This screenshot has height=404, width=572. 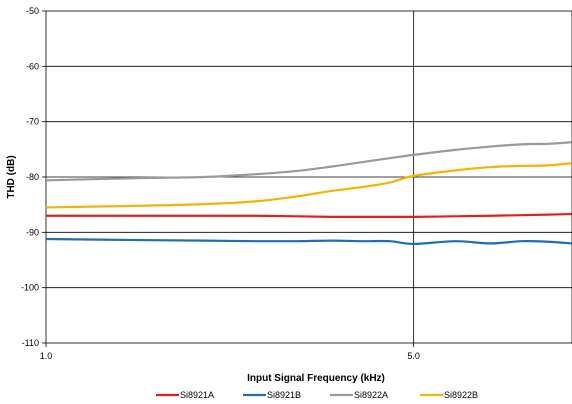 What do you see at coordinates (316, 378) in the screenshot?
I see `x-axis-title: Input Signal Frequency (kHz)` at bounding box center [316, 378].